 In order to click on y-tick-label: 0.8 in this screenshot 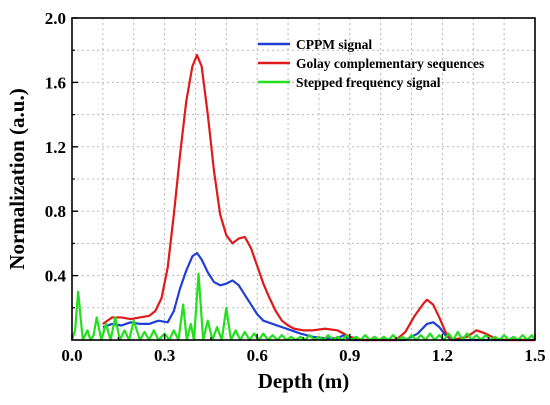, I will do `click(55, 211)`.